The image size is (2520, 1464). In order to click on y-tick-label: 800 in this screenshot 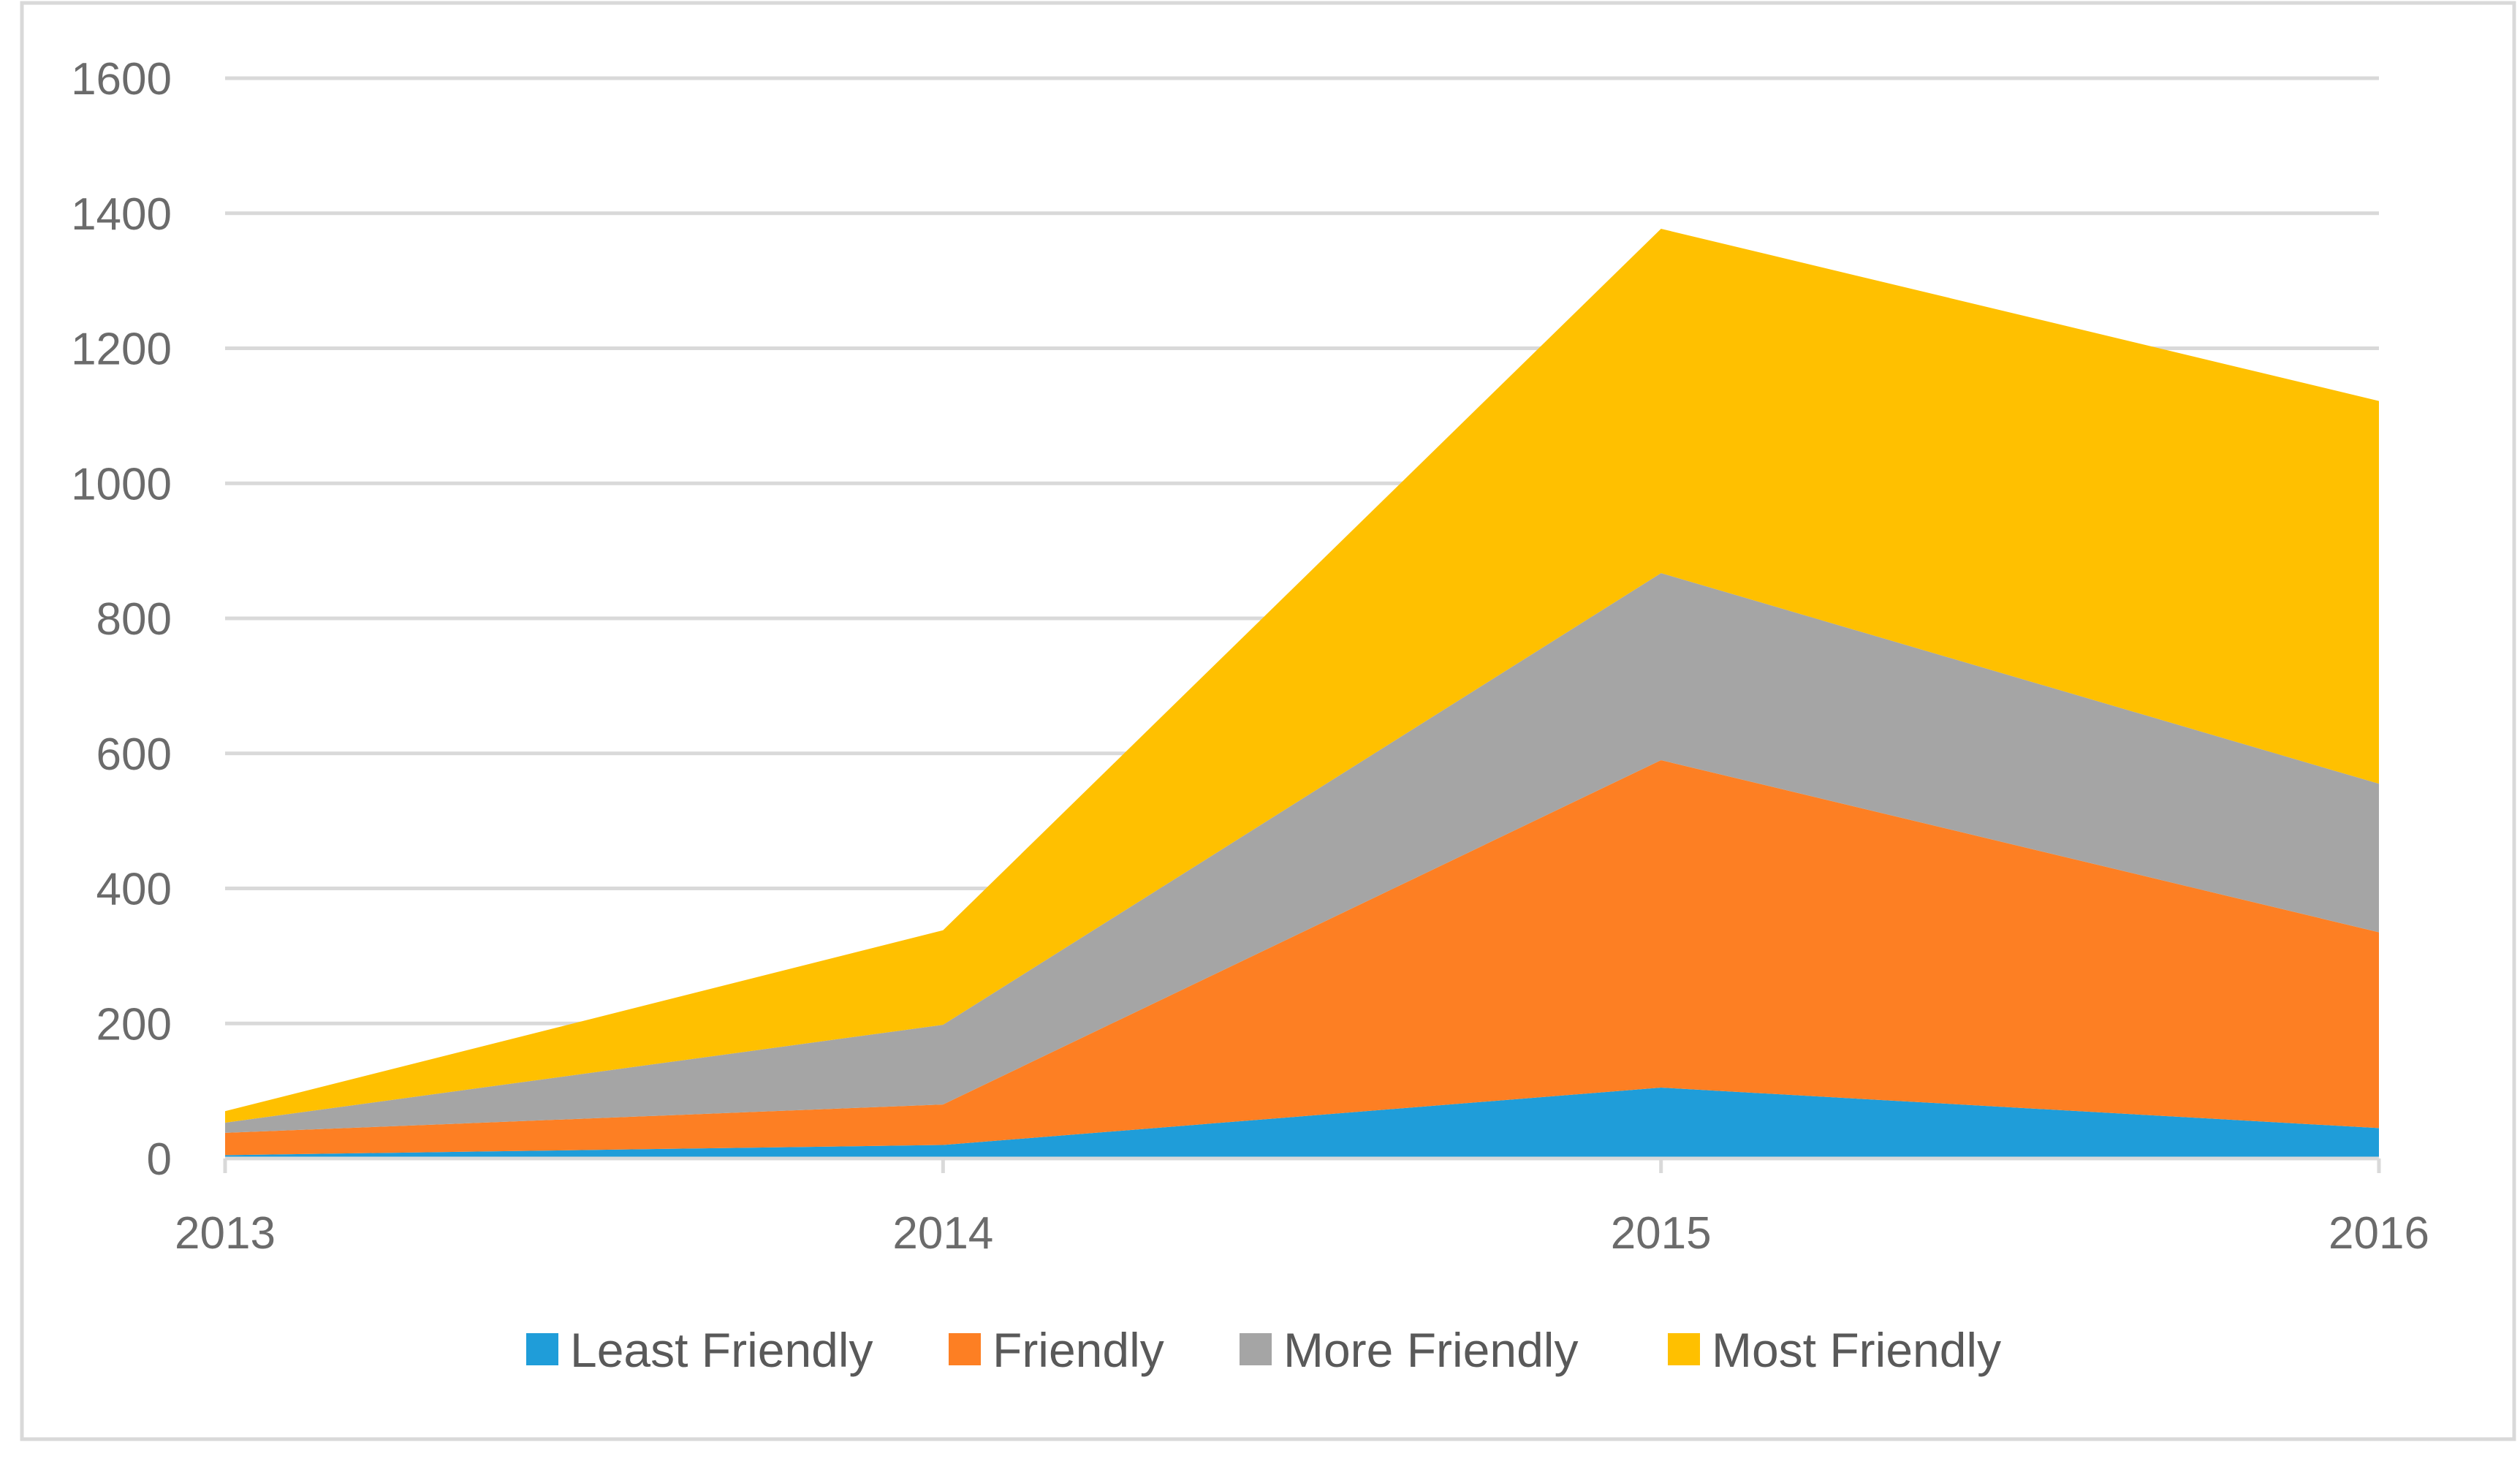, I will do `click(134, 619)`.